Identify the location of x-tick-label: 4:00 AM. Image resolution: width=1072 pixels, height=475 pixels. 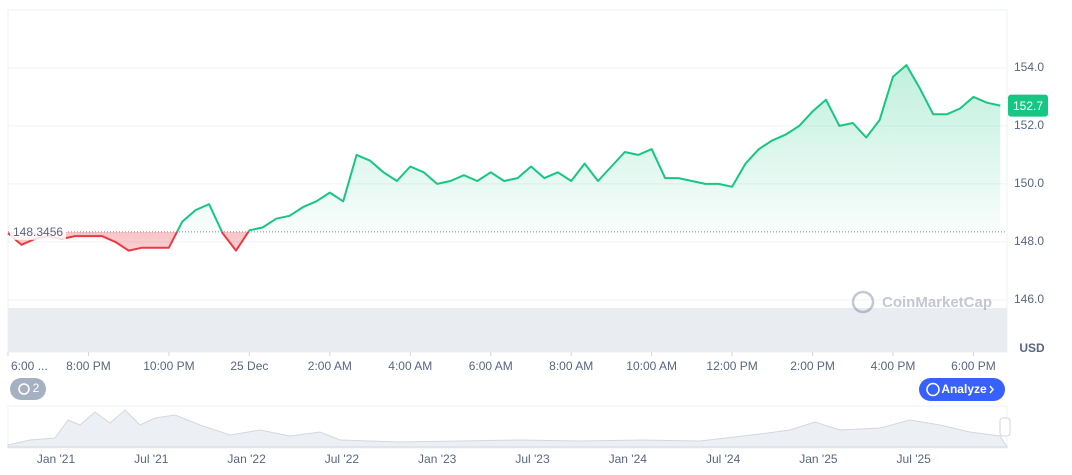
(410, 366).